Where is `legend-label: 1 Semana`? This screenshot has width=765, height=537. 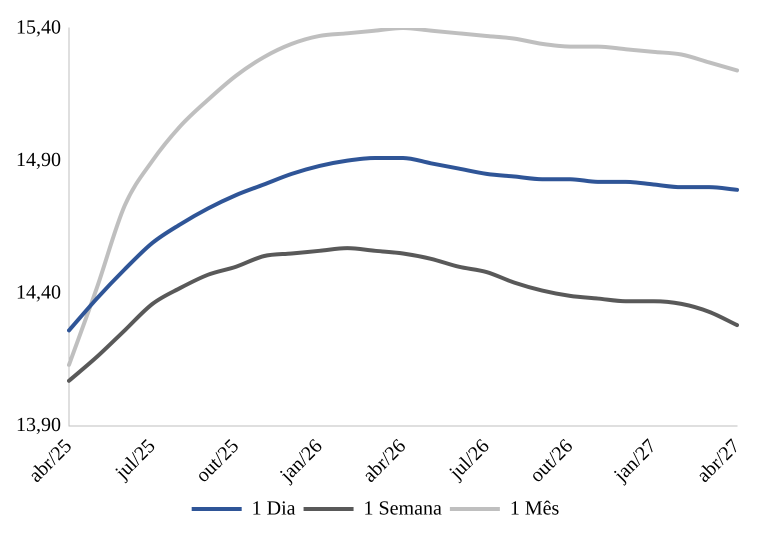
legend-label: 1 Semana is located at coordinates (403, 508).